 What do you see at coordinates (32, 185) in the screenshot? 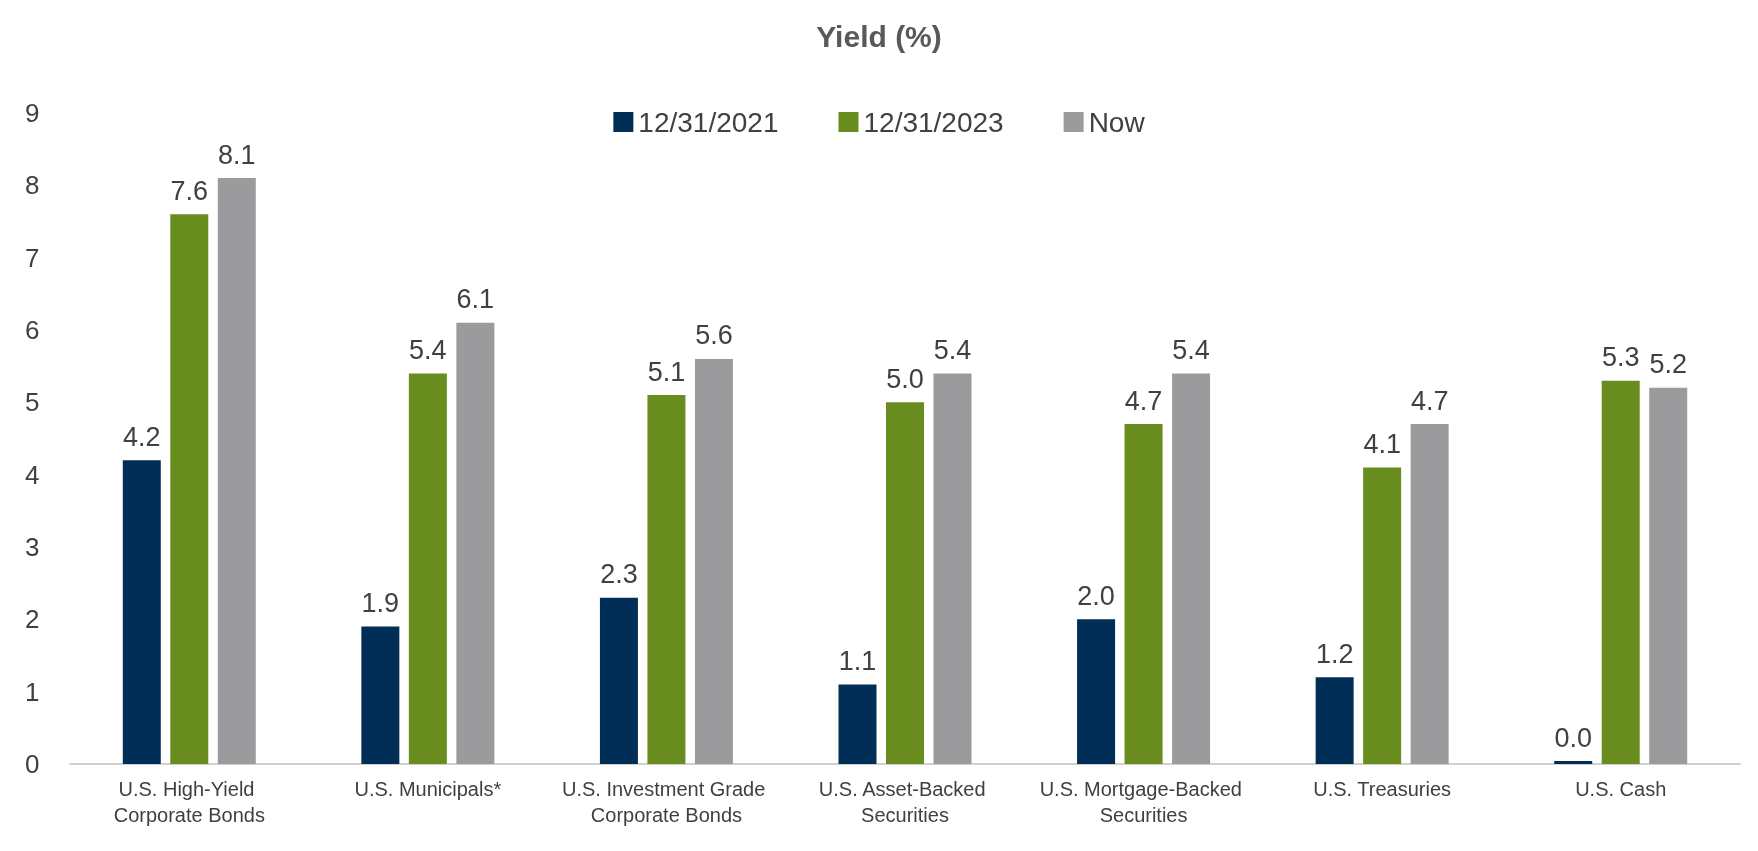
I see `y-tick-label: 8` at bounding box center [32, 185].